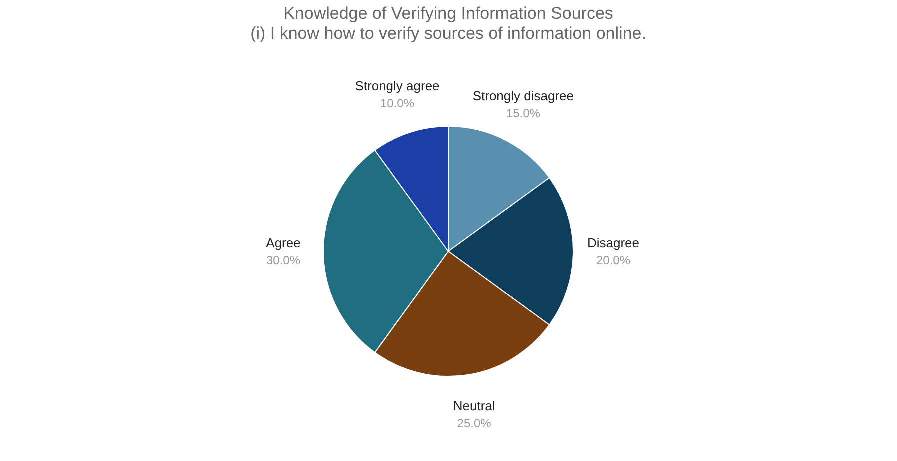 This screenshot has height=461, width=897. What do you see at coordinates (448, 33) in the screenshot?
I see `chart-subtitle: (i) I know how to verify sources of information online.` at bounding box center [448, 33].